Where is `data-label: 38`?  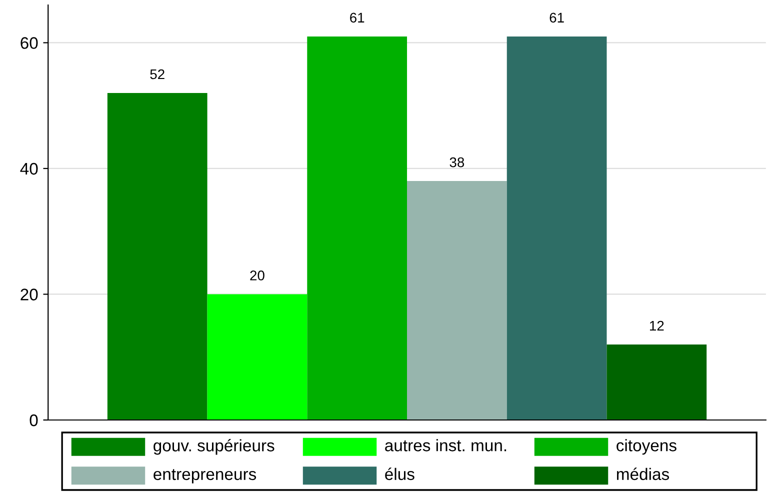 data-label: 38 is located at coordinates (457, 162).